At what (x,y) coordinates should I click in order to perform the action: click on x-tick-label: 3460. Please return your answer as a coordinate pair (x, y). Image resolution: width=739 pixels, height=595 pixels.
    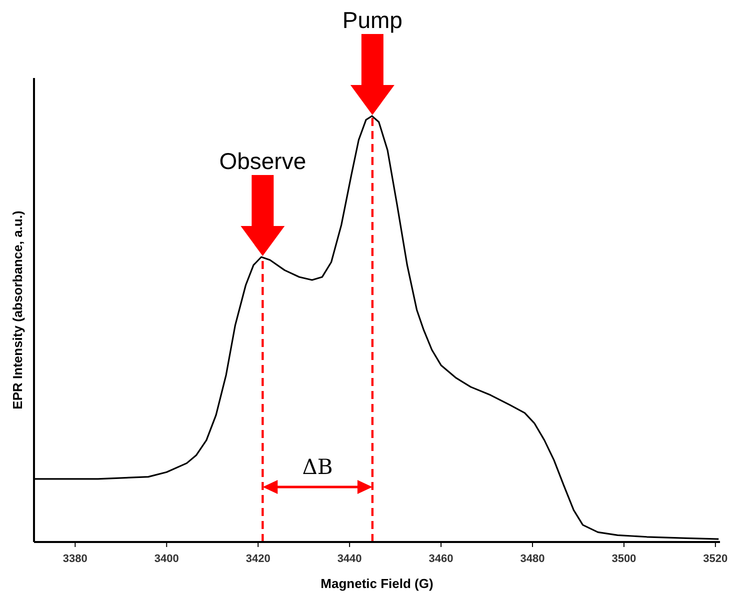
    Looking at the image, I should click on (441, 559).